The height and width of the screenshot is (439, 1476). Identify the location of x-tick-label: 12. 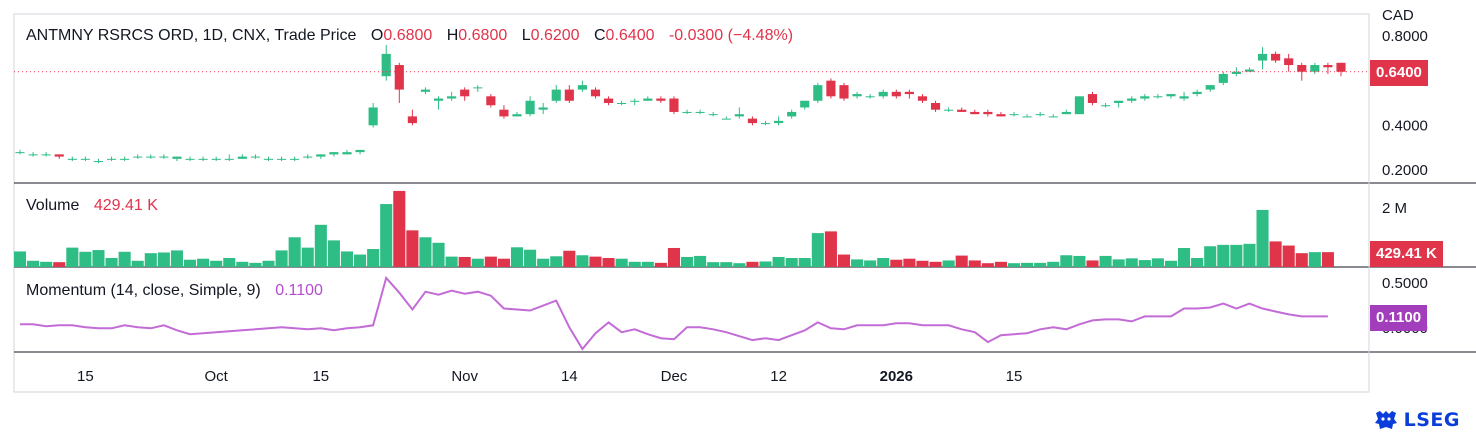
(778, 376).